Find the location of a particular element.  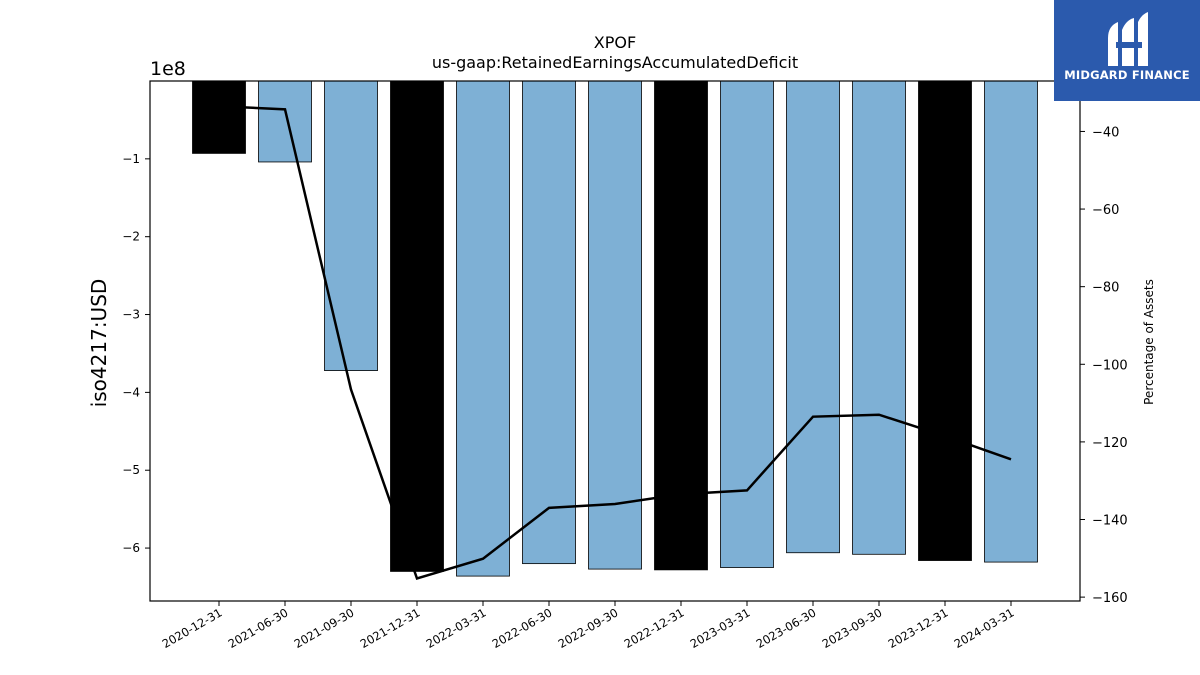

y-tick-label: −4 is located at coordinates (131, 392).